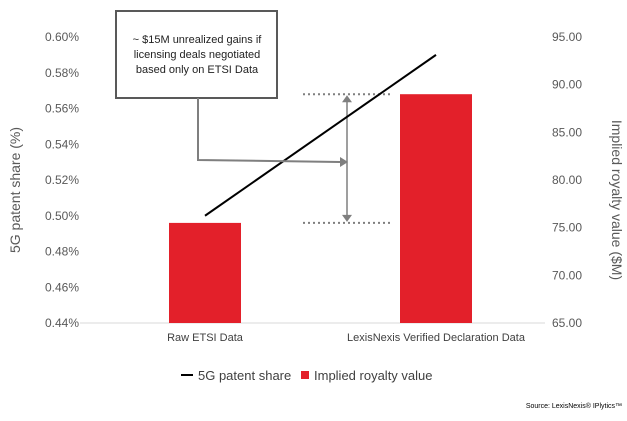 The image size is (627, 421). What do you see at coordinates (617, 200) in the screenshot?
I see `right-axis-title: Implied royalty value ($M)` at bounding box center [617, 200].